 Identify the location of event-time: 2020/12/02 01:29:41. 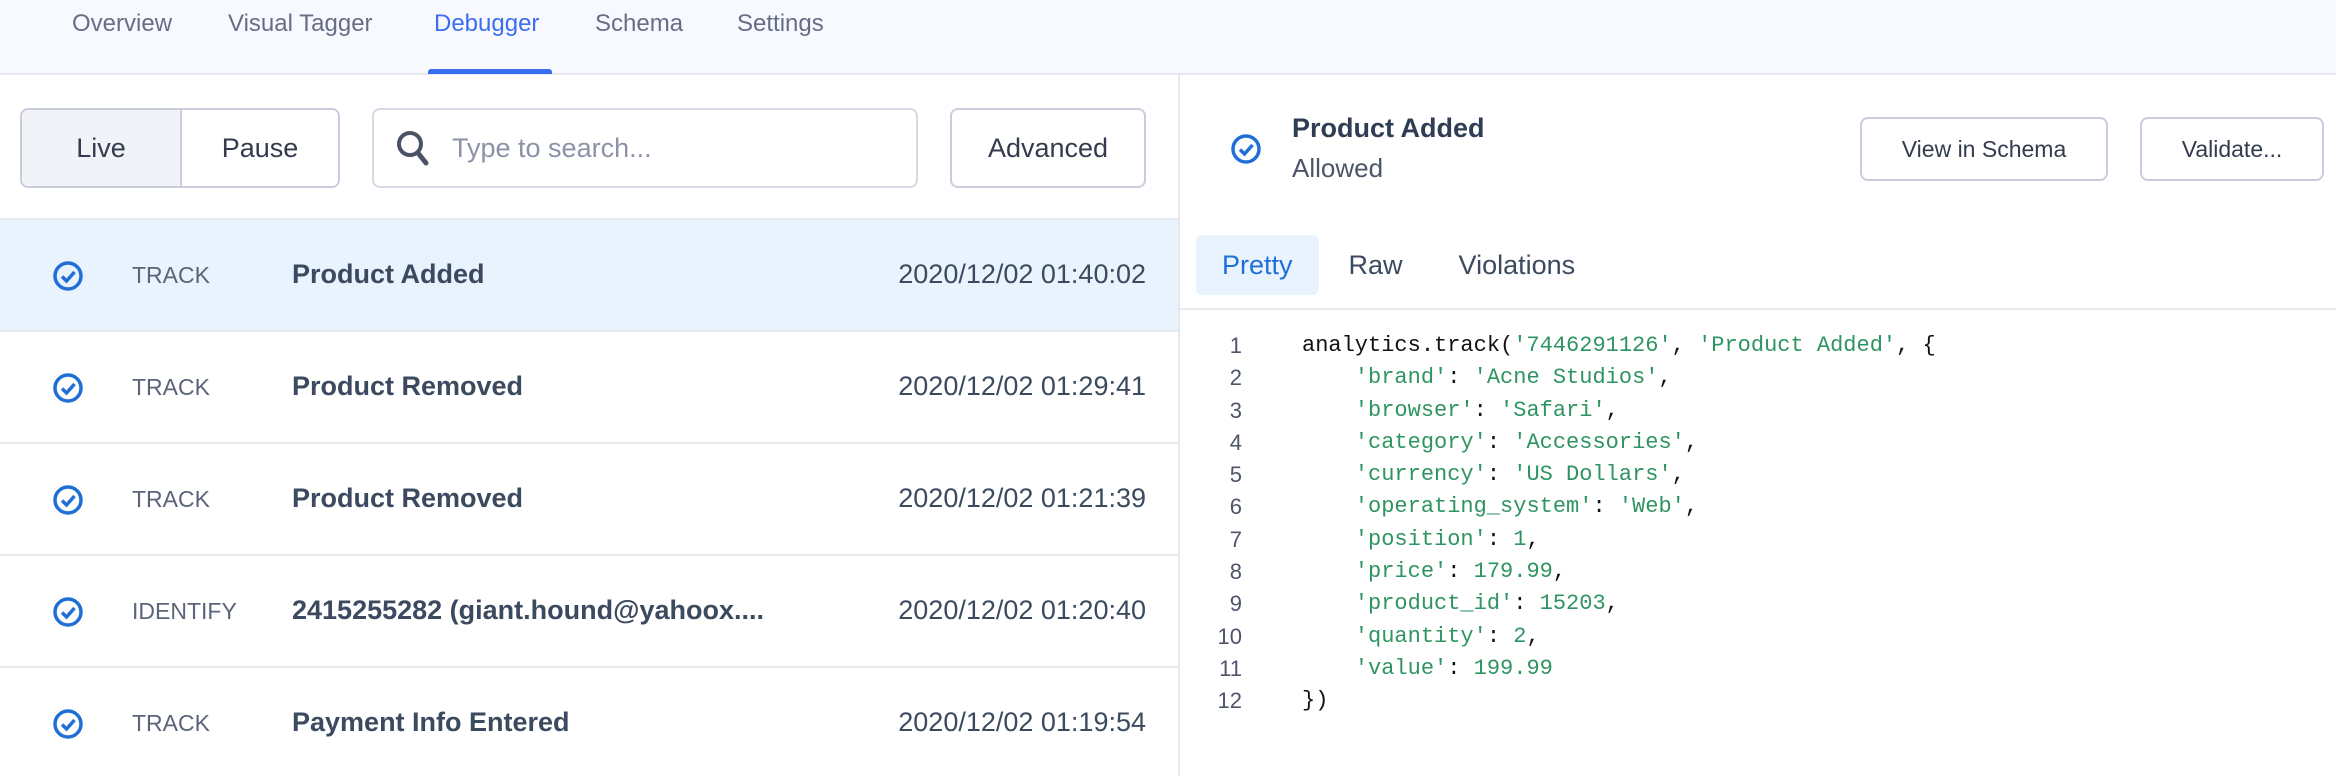
(1022, 386).